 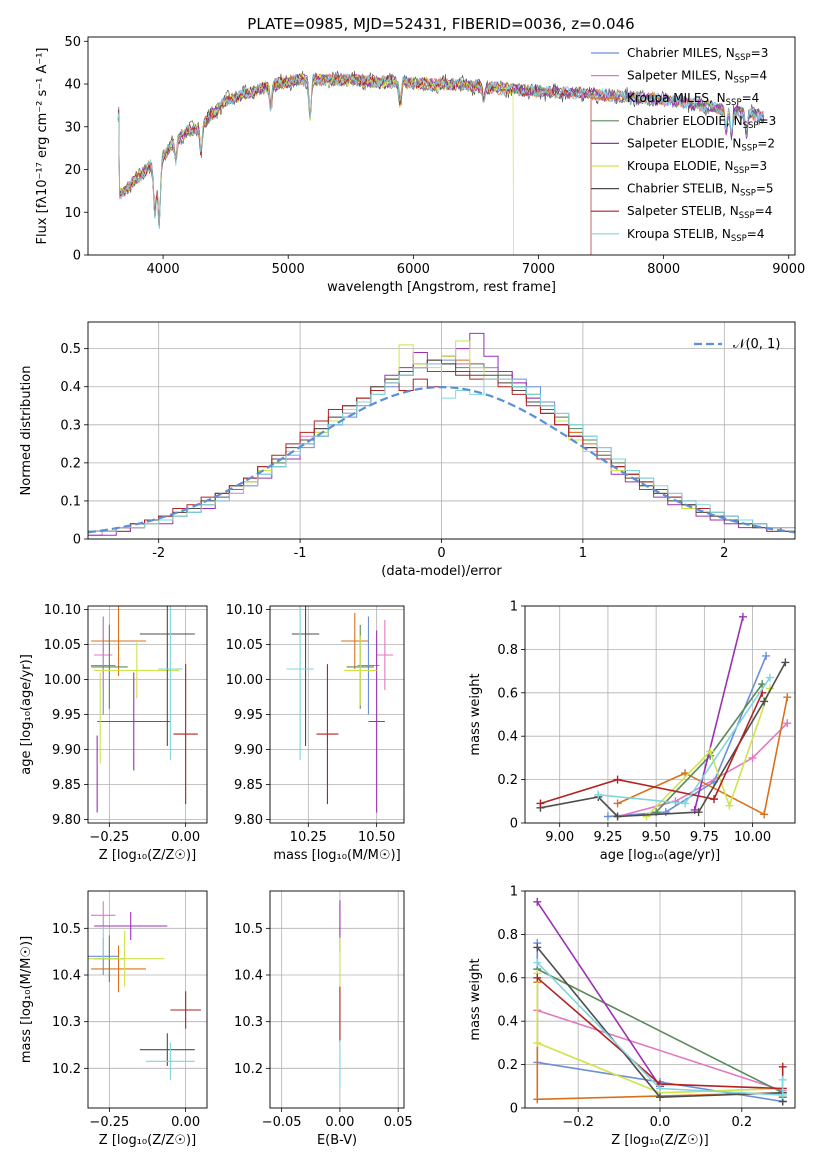 I want to click on normal-curve, so click(x=441, y=459).